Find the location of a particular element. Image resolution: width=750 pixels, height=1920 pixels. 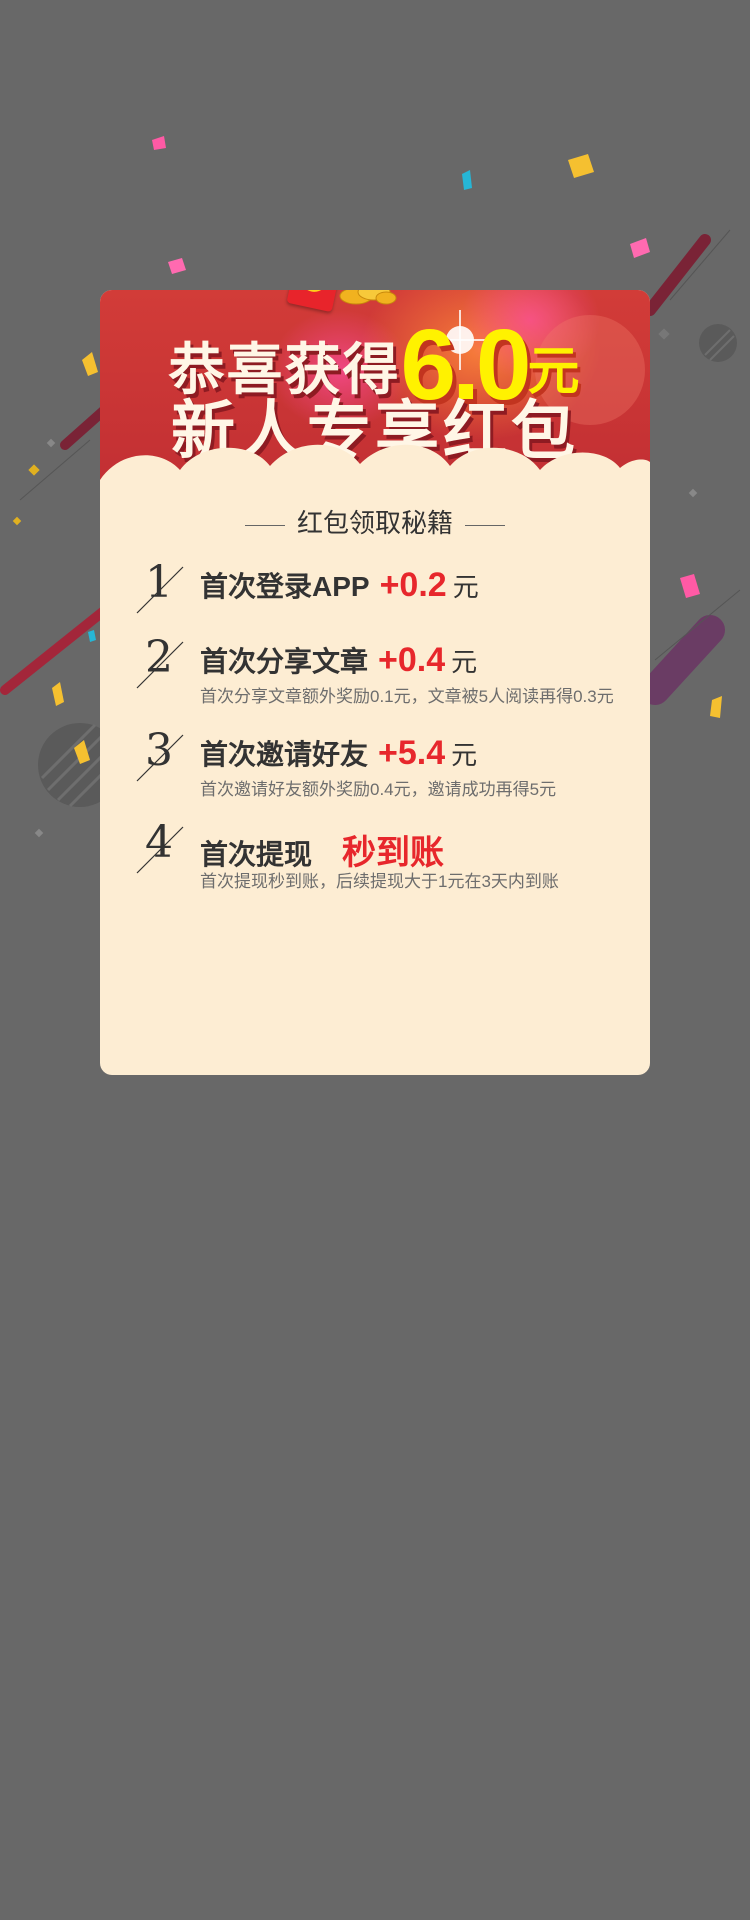

item-number: 2 is located at coordinates (159, 657).